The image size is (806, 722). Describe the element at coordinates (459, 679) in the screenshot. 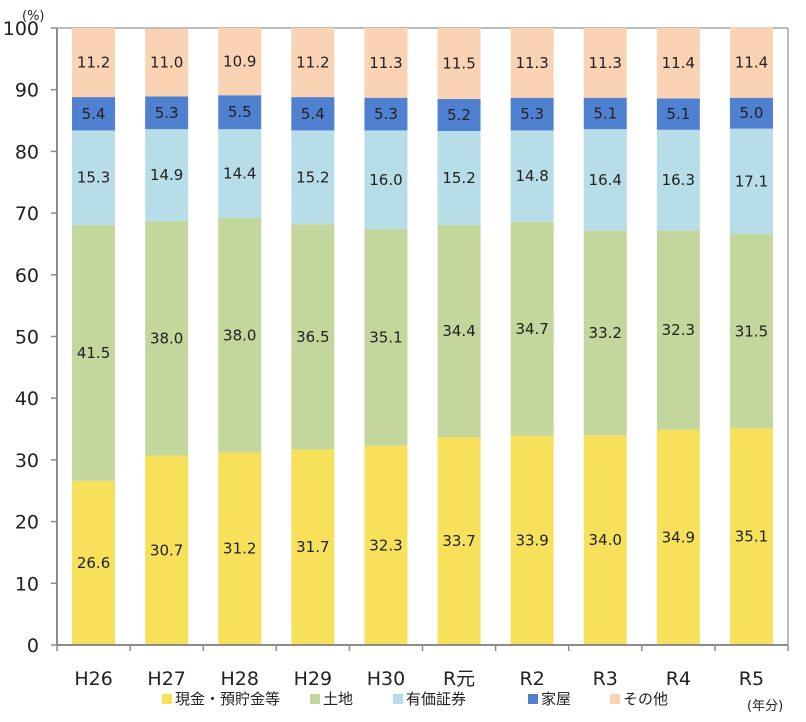

I see `x-tick-label: R元` at that location.